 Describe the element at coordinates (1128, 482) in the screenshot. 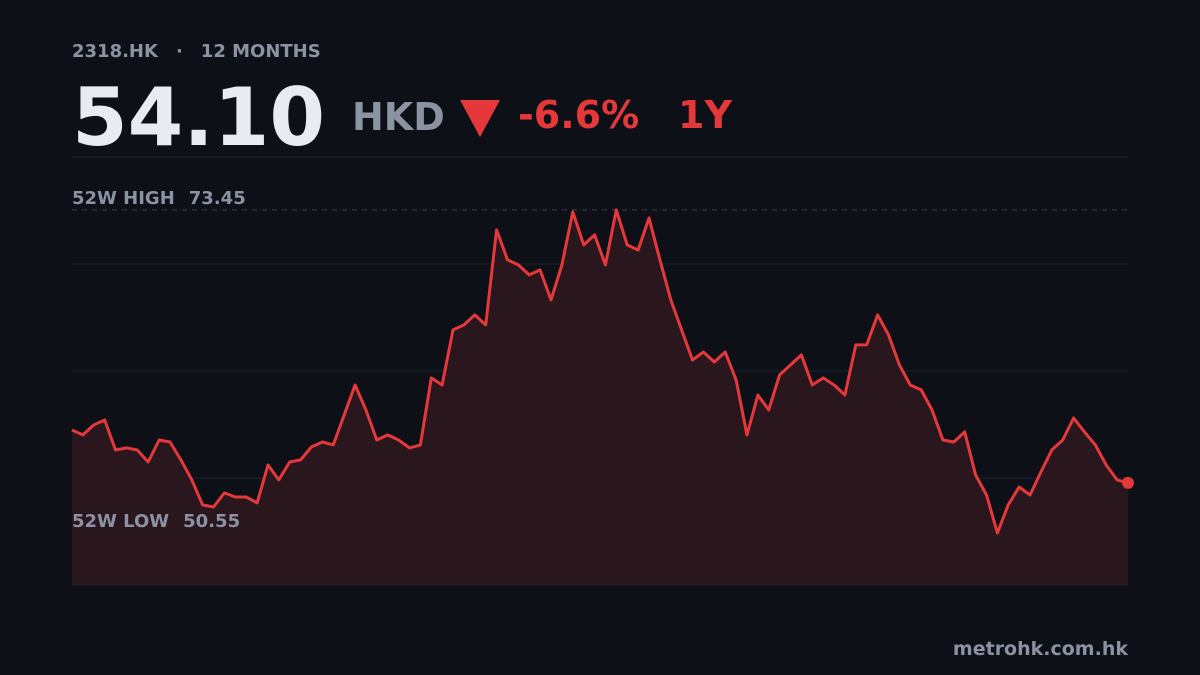

I see `last-point` at that location.